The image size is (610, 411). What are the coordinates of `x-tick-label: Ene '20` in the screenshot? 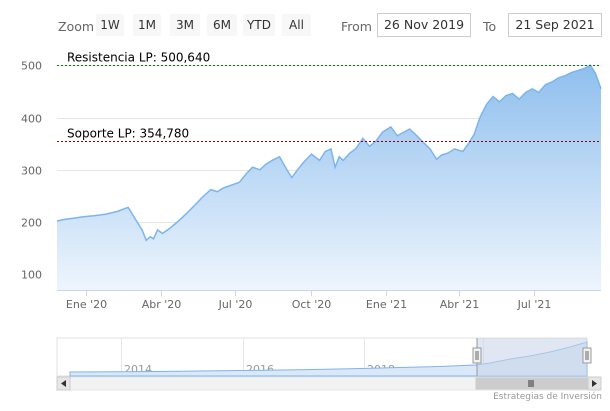 It's located at (86, 304).